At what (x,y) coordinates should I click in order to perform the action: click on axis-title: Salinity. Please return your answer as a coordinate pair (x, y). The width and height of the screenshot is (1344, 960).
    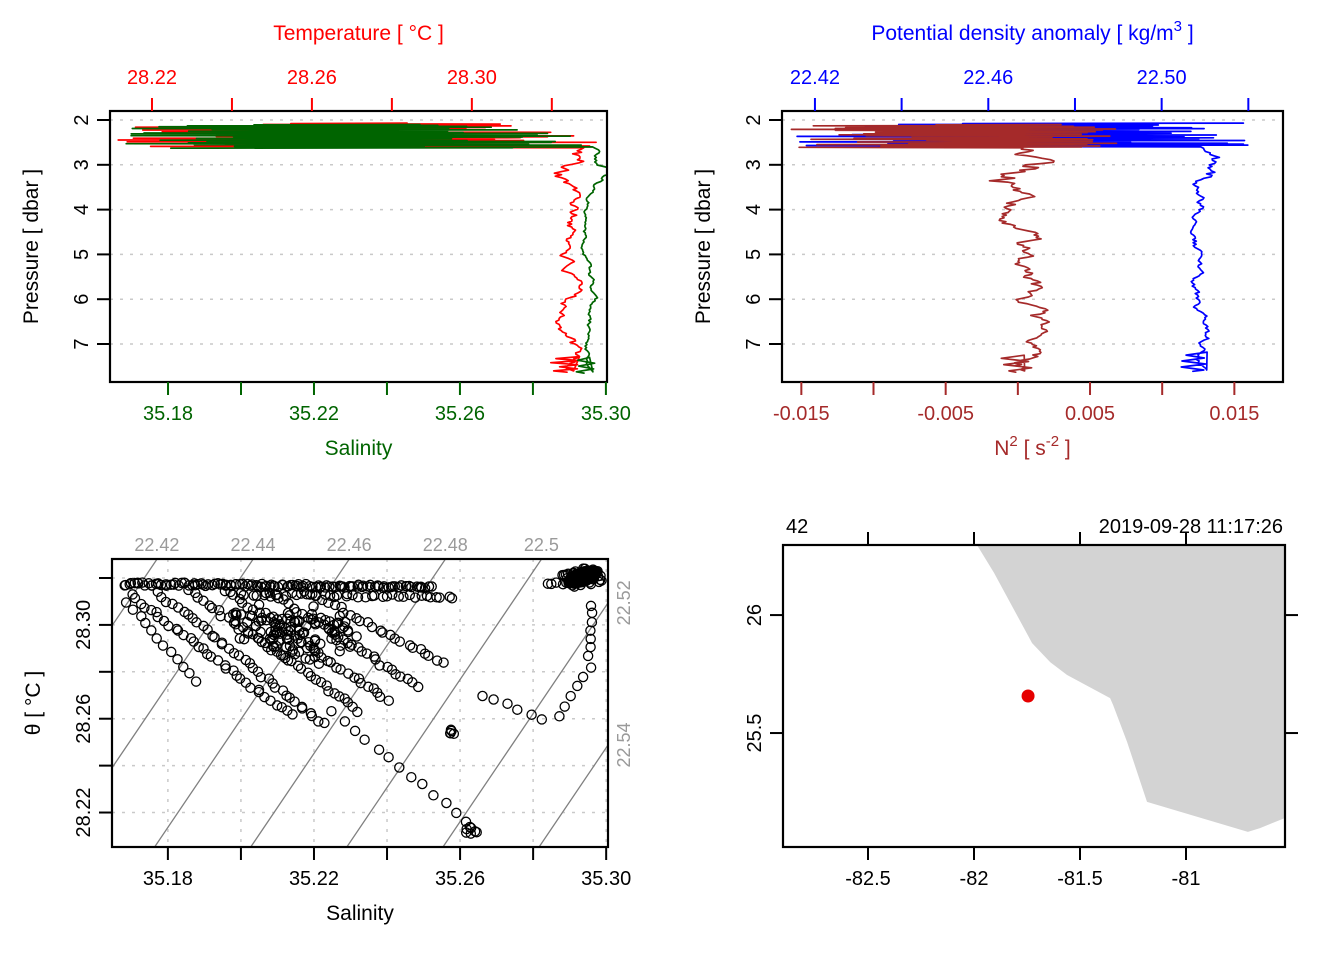
    Looking at the image, I should click on (360, 913).